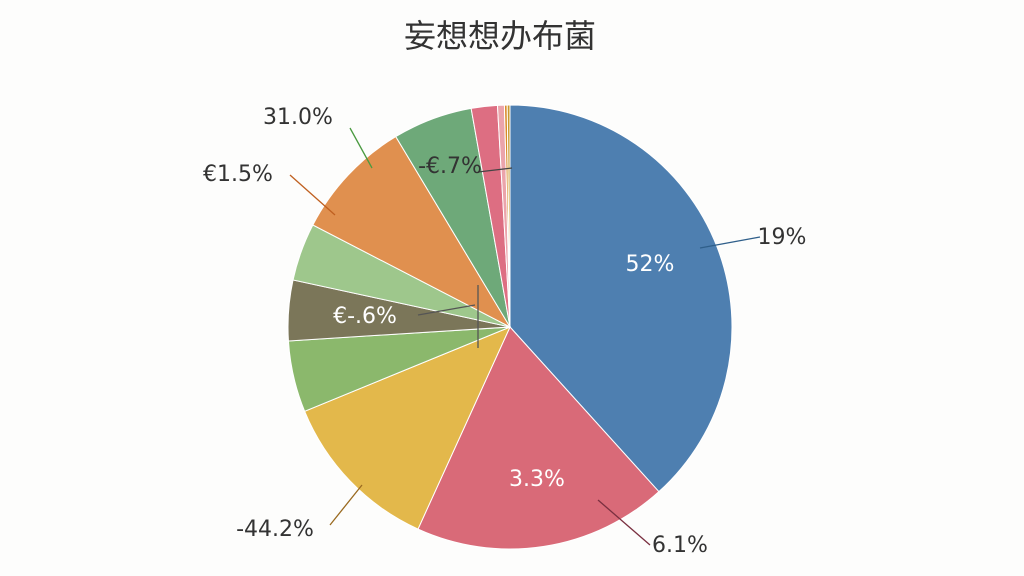  I want to click on annotation: 52%, so click(650, 264).